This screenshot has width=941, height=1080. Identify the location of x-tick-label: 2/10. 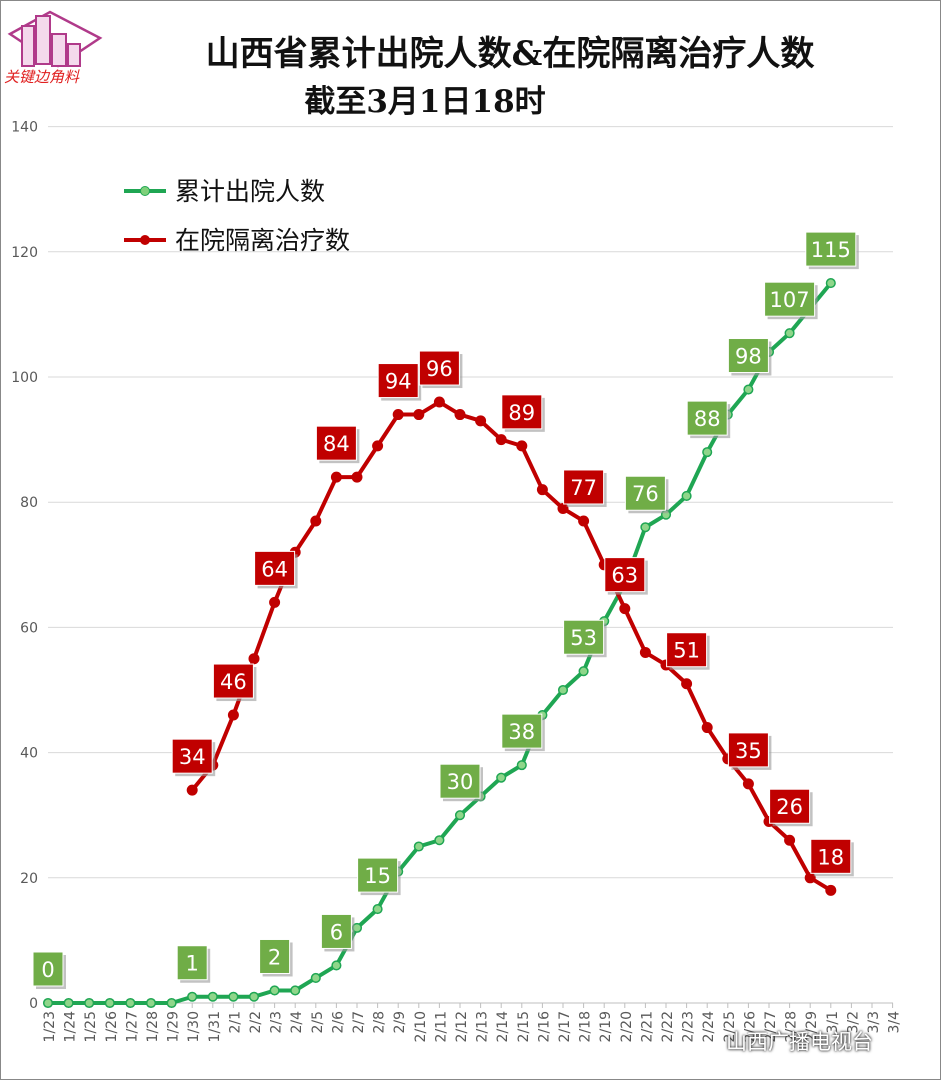
(421, 1026).